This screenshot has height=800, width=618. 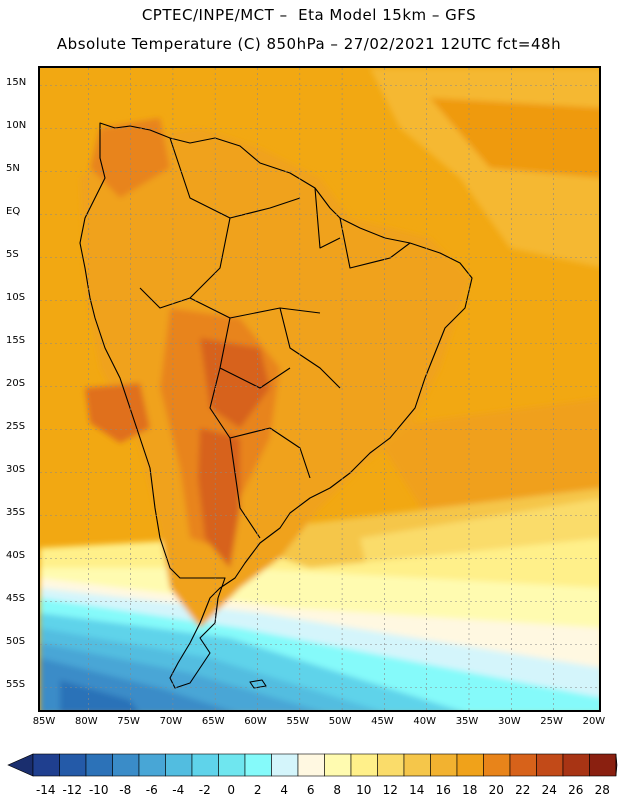 What do you see at coordinates (258, 684) in the screenshot?
I see `falkland-islands` at bounding box center [258, 684].